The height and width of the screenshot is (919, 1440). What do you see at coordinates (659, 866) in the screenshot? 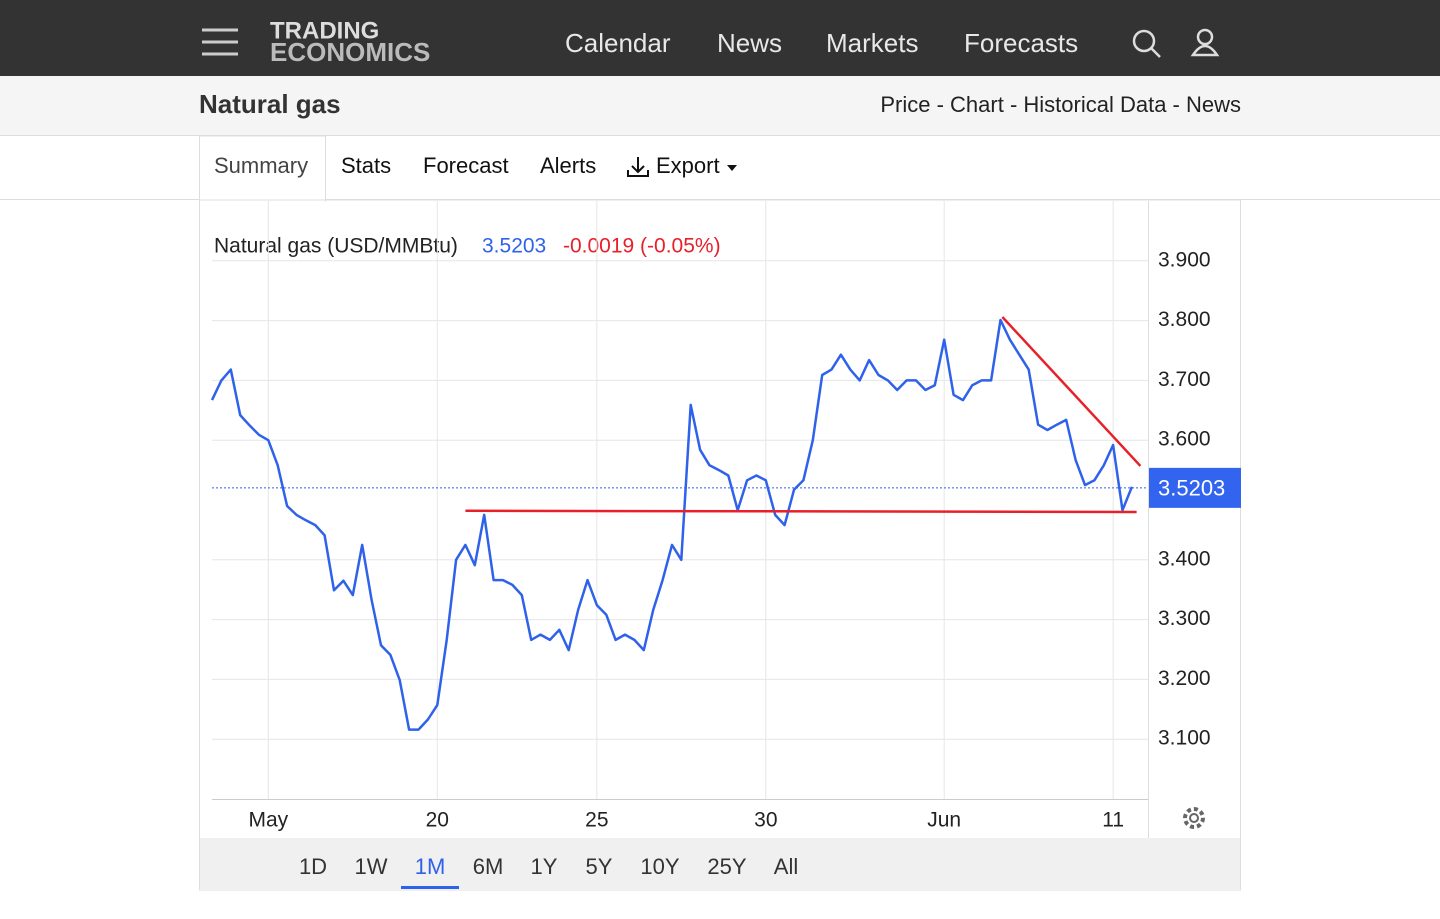
I see `range-button: 10Y` at bounding box center [659, 866].